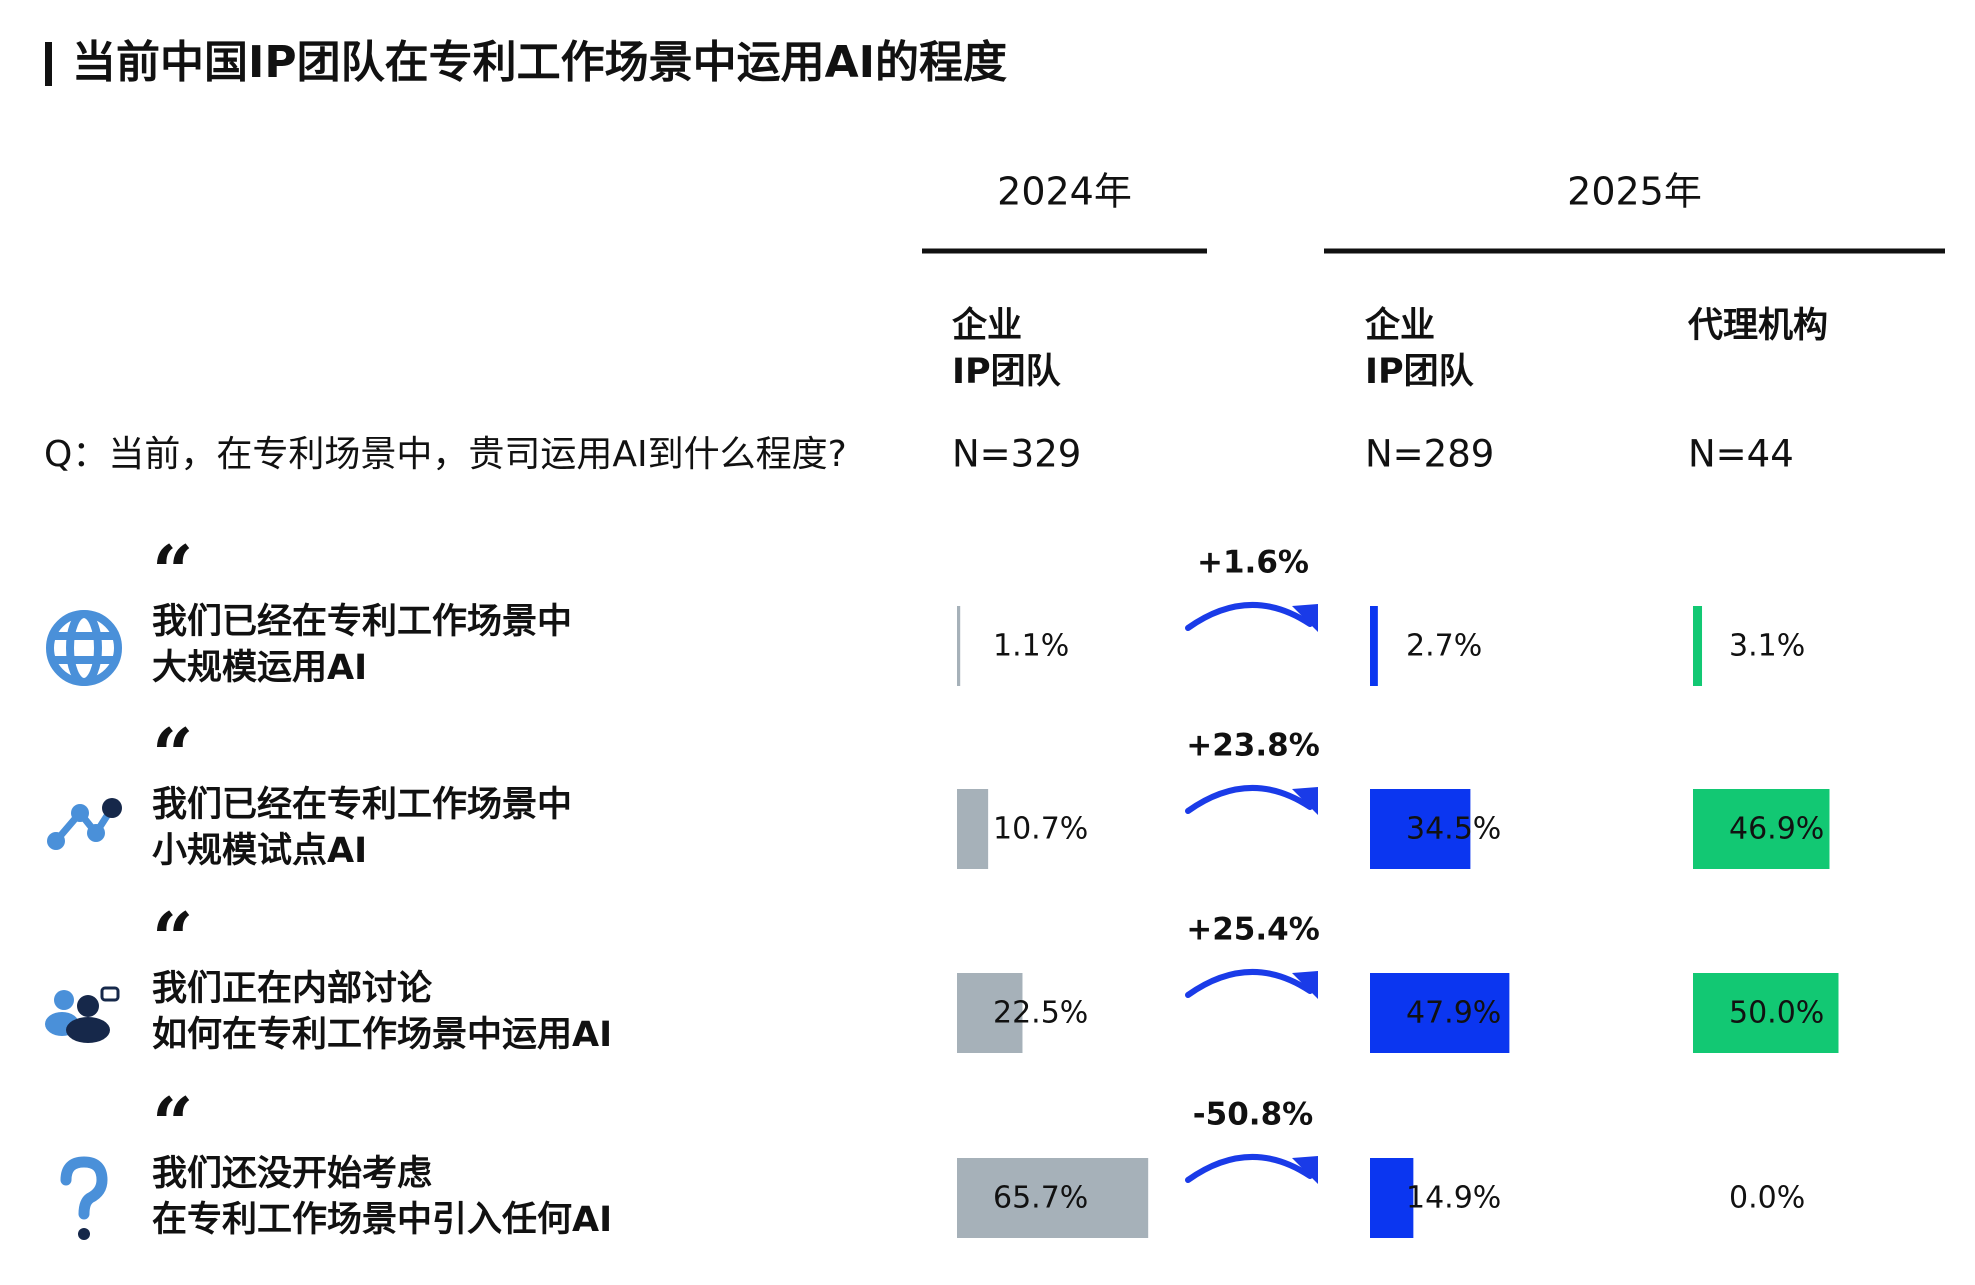  I want to click on icon-network, so click(84, 824).